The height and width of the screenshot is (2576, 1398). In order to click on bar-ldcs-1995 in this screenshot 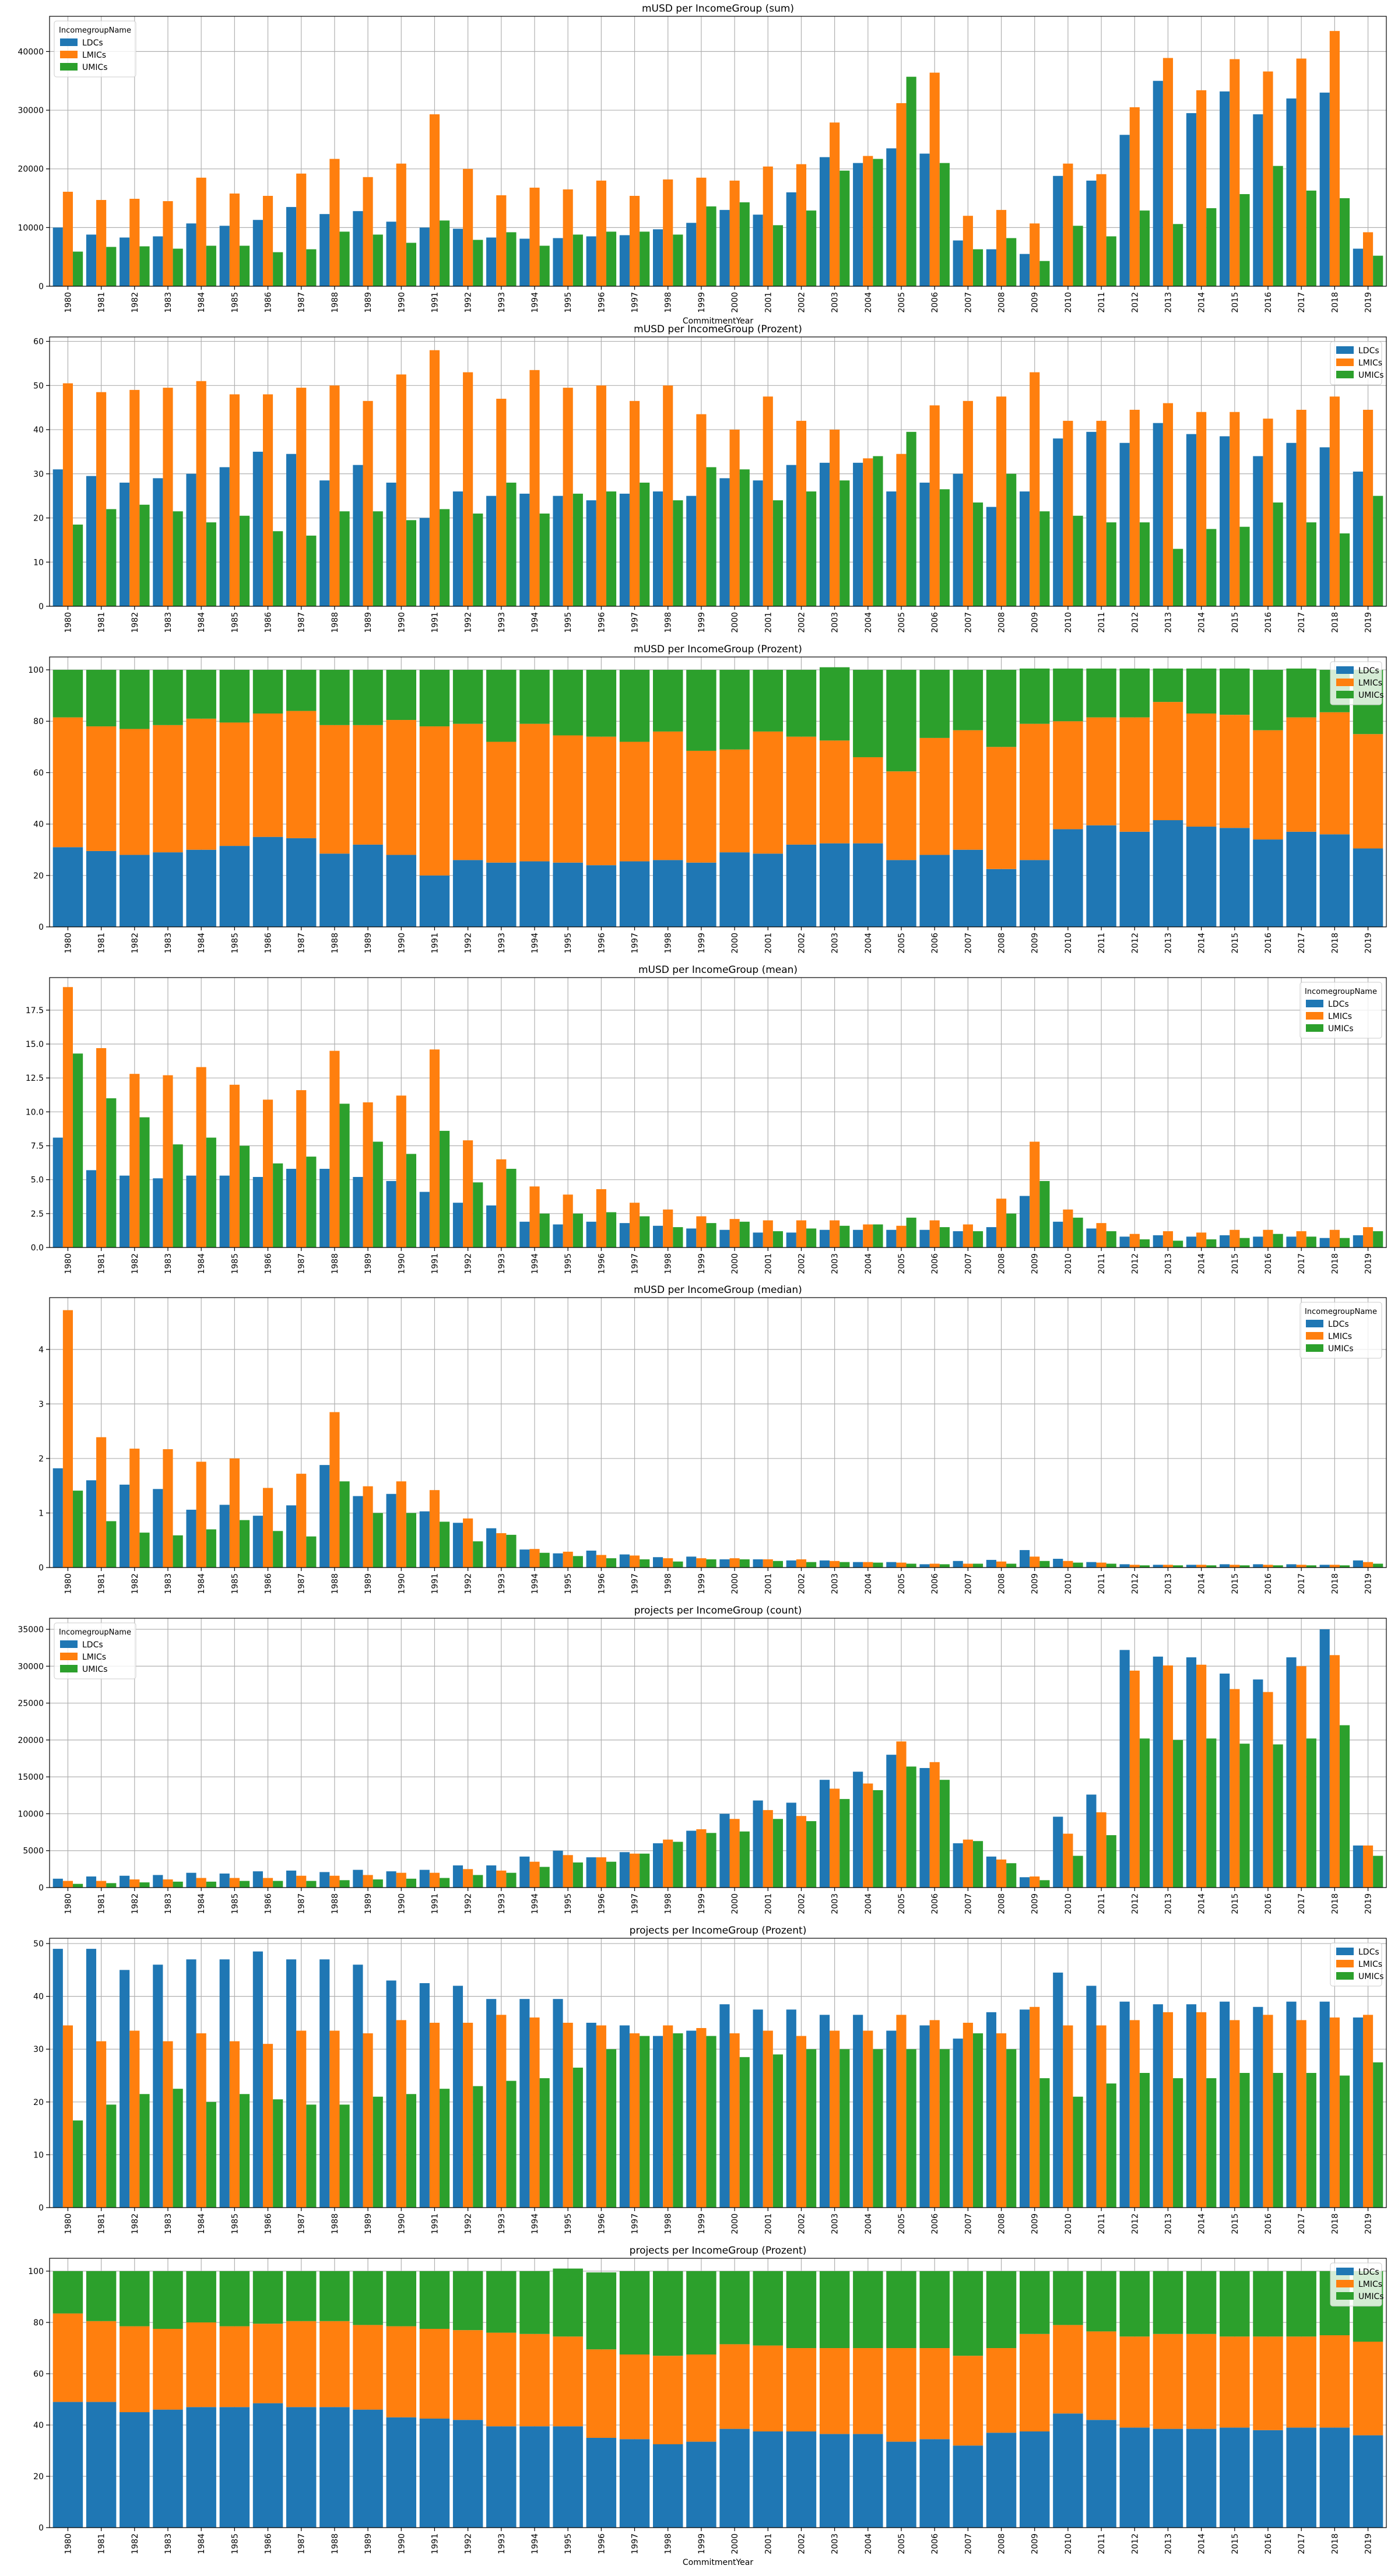, I will do `click(558, 2103)`.